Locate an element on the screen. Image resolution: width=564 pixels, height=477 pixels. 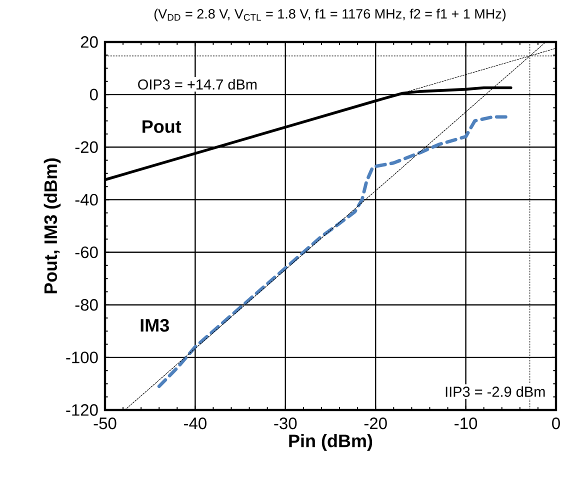
series-label: Pout is located at coordinates (162, 126).